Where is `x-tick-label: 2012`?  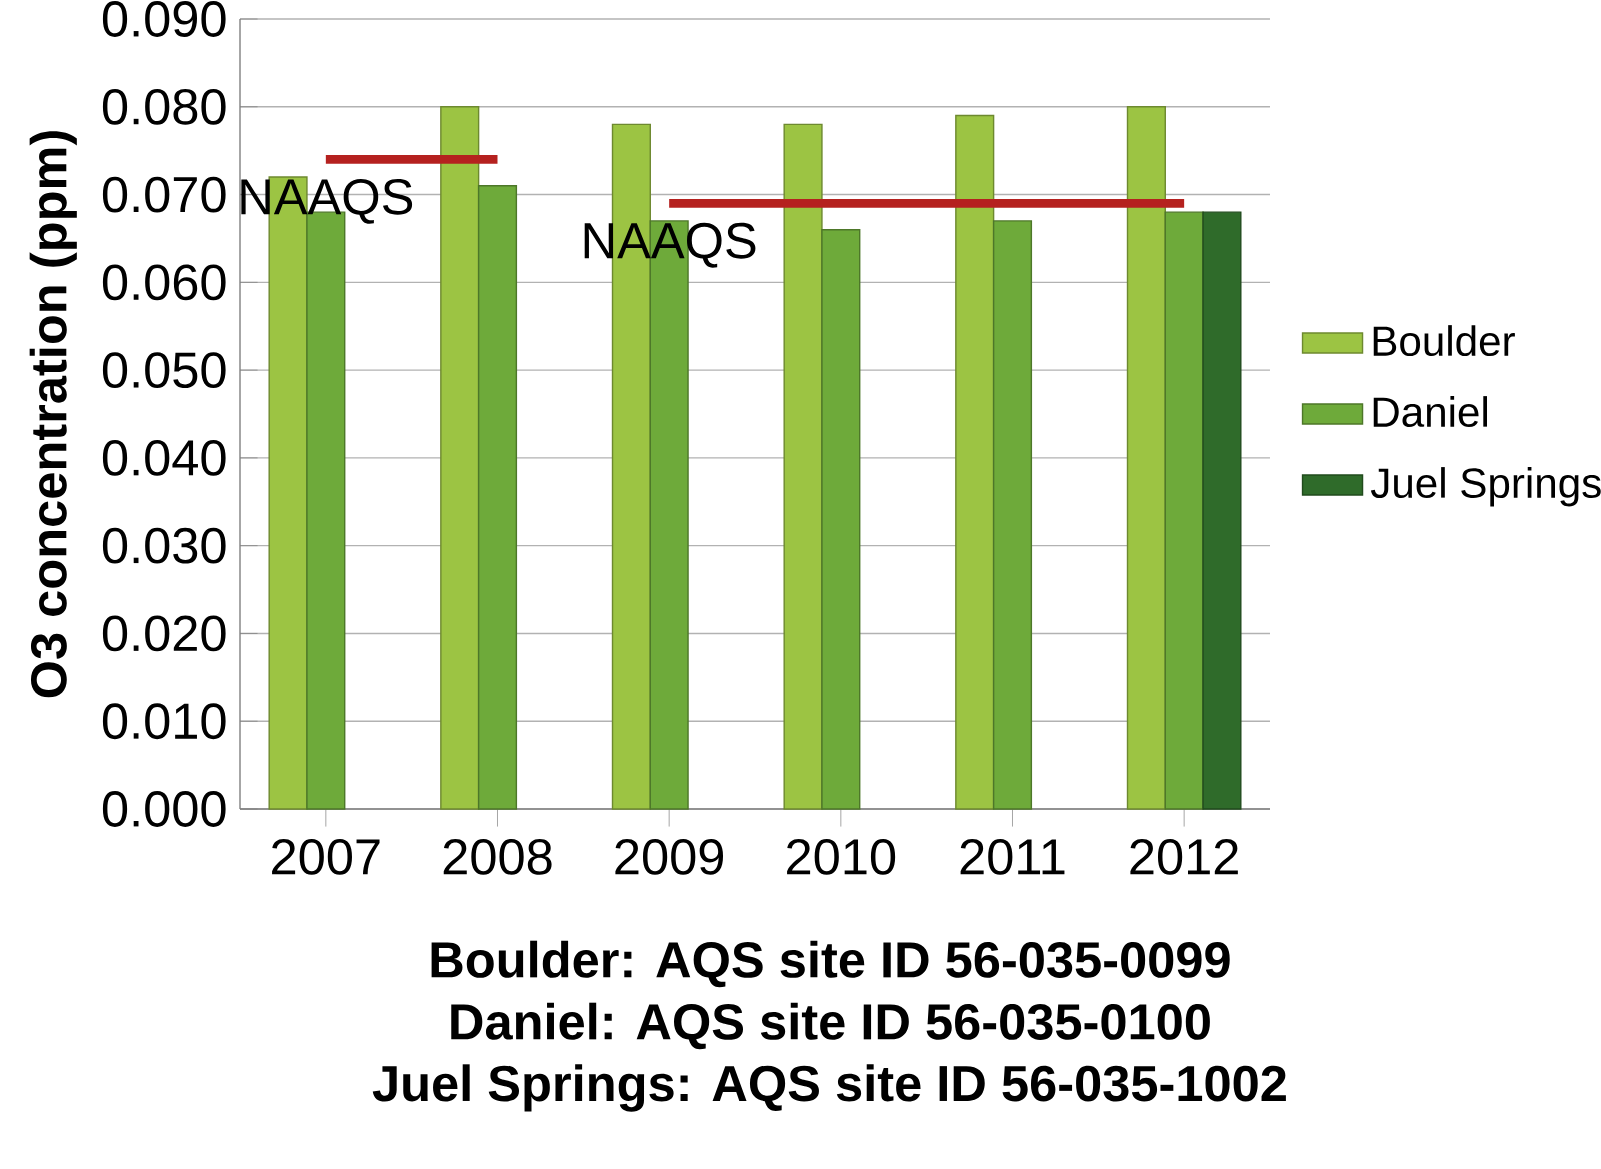 x-tick-label: 2012 is located at coordinates (1184, 856).